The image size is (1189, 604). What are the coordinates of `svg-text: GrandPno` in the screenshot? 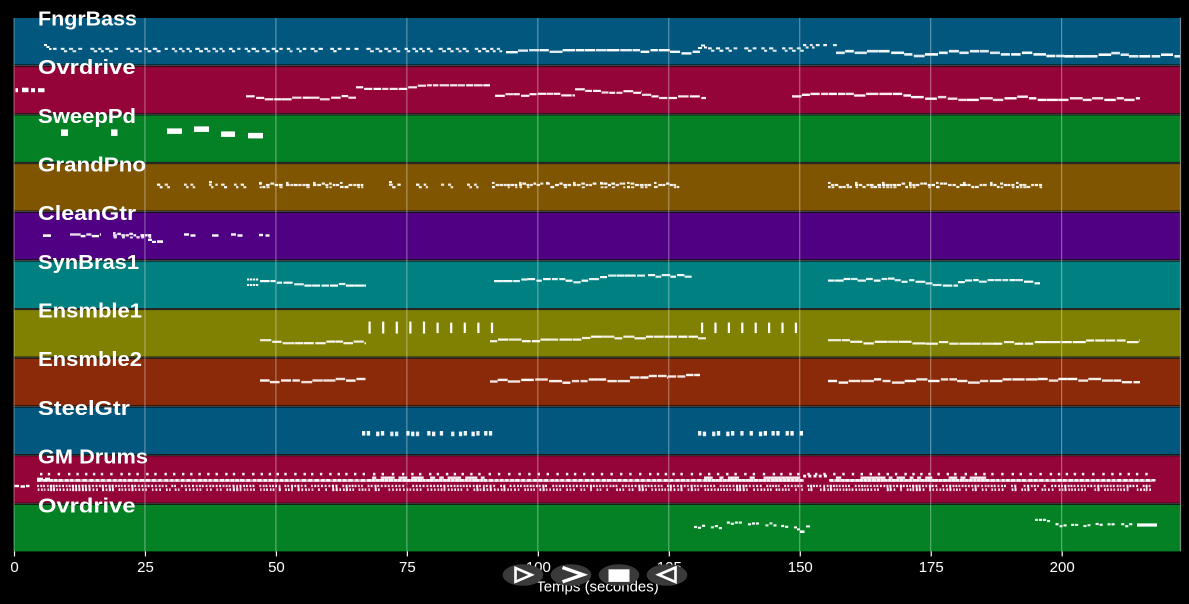 It's located at (92, 166).